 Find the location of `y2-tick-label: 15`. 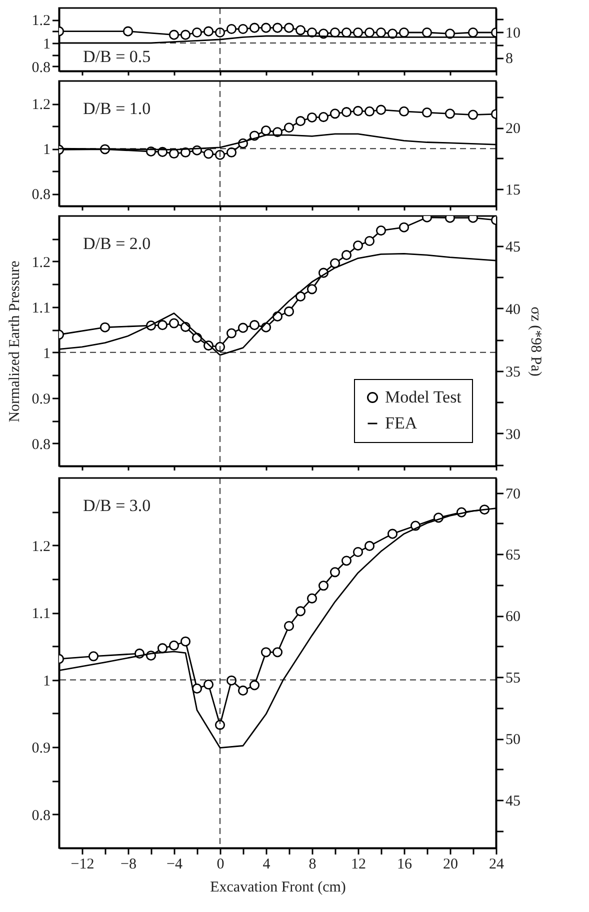

y2-tick-label: 15 is located at coordinates (513, 190).